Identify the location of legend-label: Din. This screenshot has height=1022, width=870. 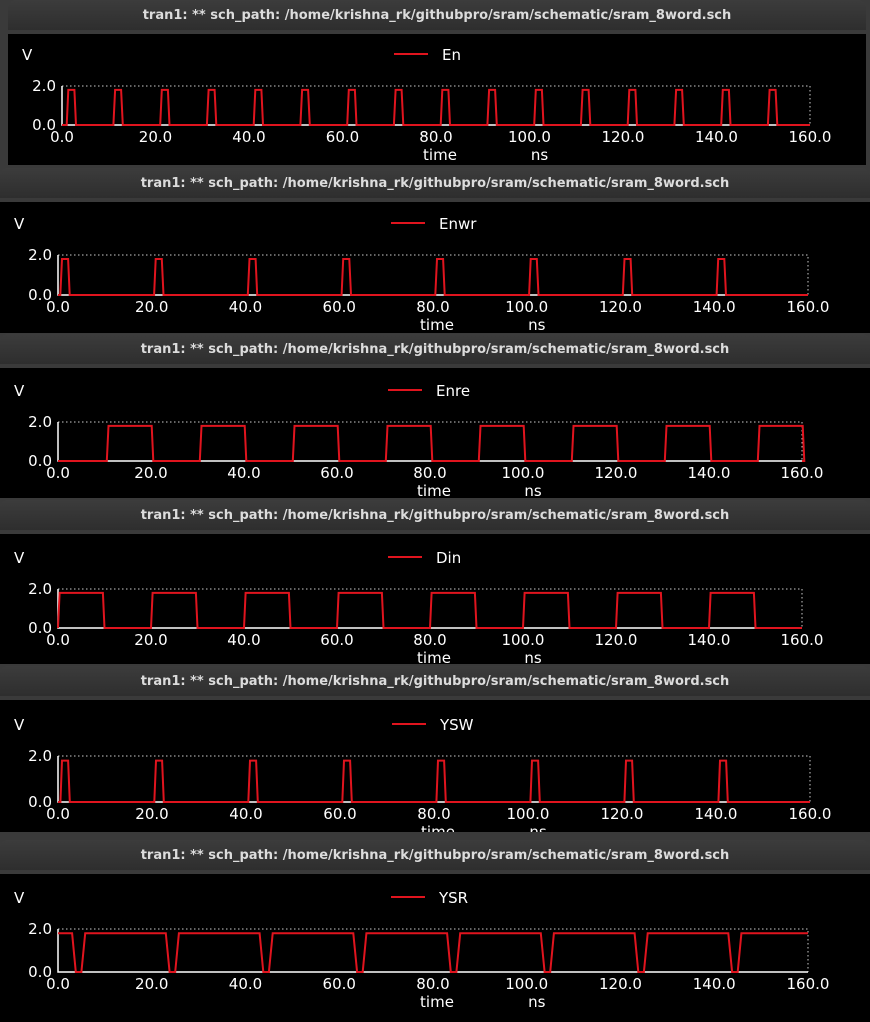
(448, 558).